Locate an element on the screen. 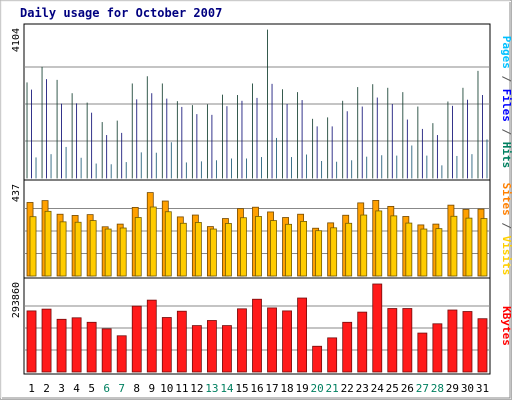 This screenshot has width=512, height=400. legend-entry: KBytes is located at coordinates (506, 326).